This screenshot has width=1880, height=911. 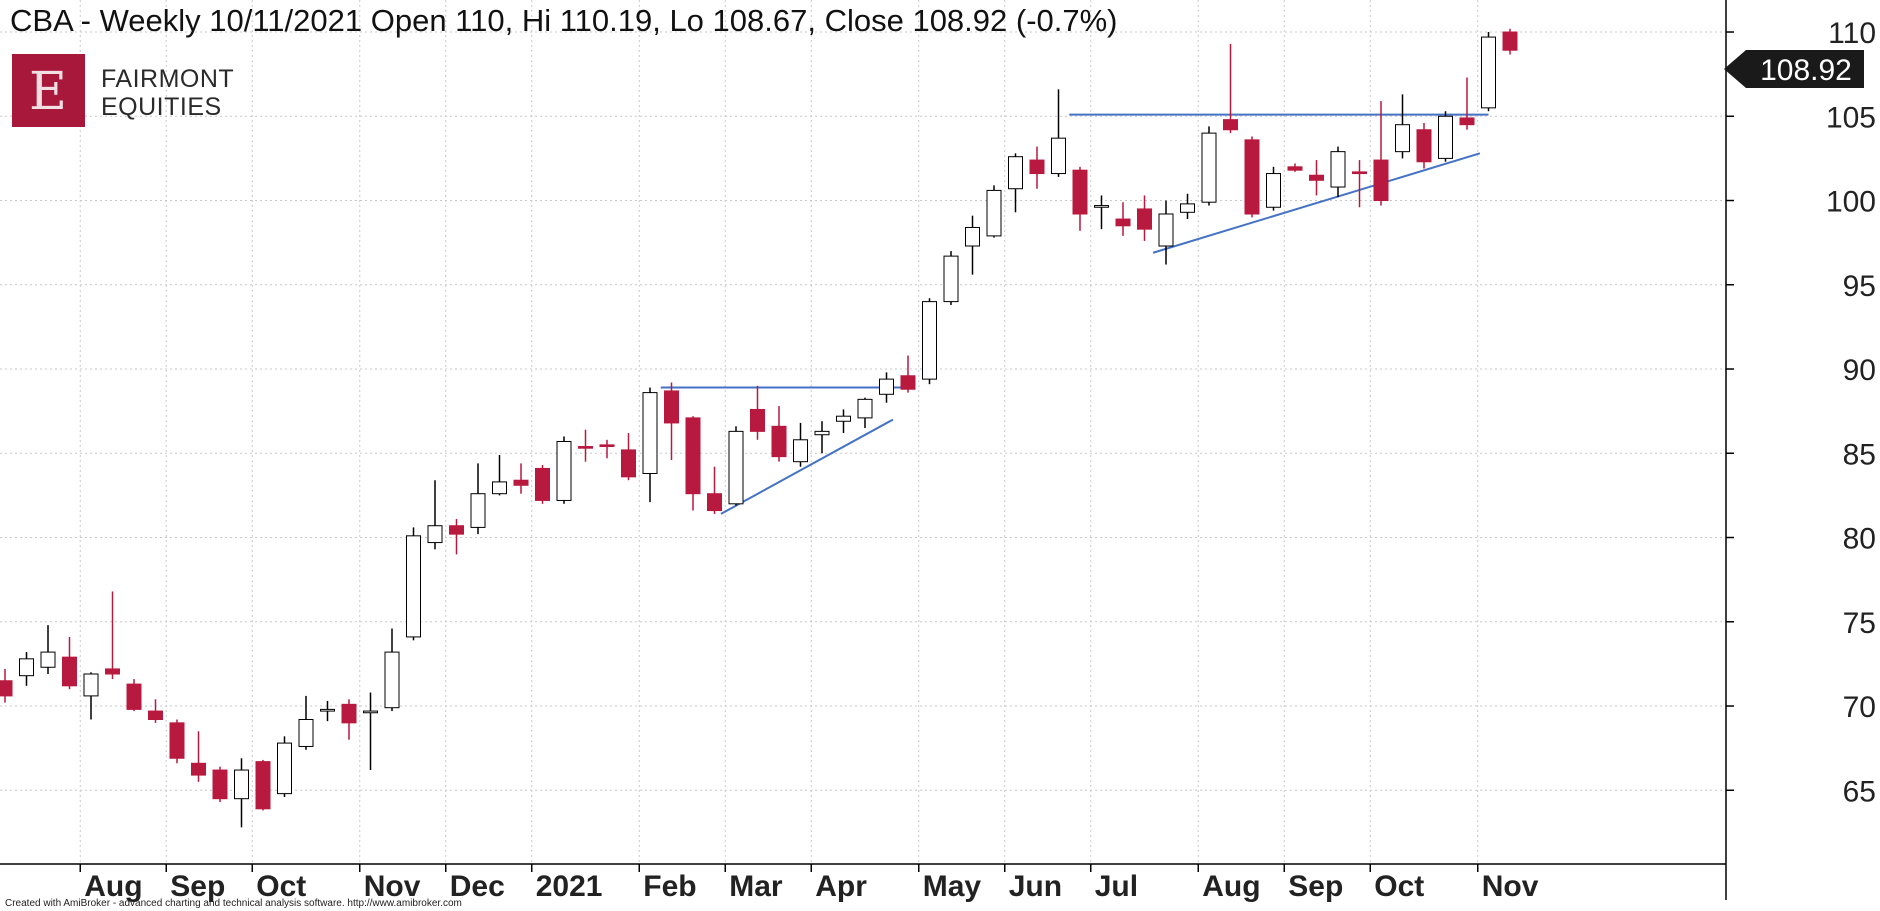 I want to click on x-tick-label: Oct, so click(x=281, y=886).